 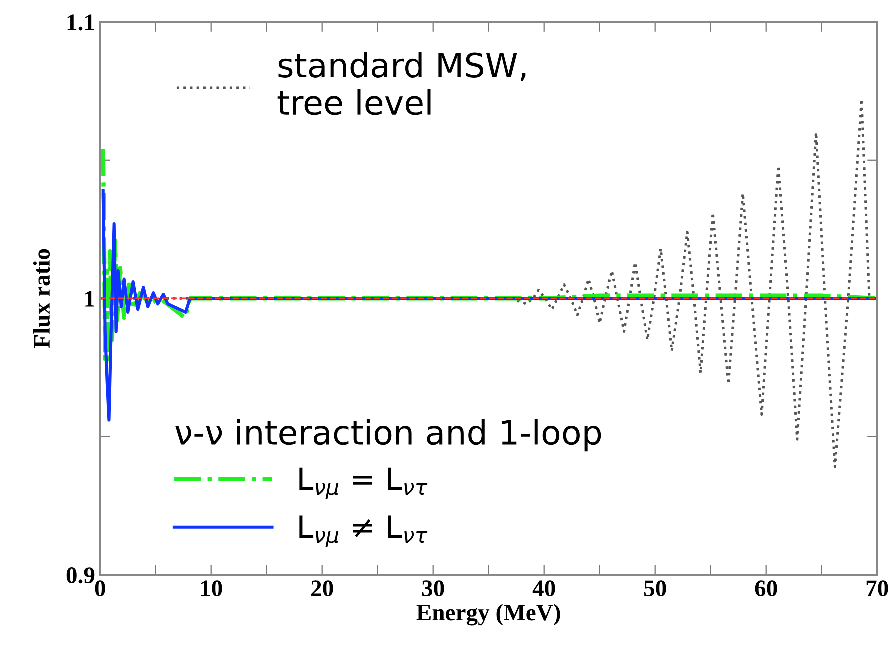 What do you see at coordinates (80, 576) in the screenshot?
I see `y-tick-label: 0.9` at bounding box center [80, 576].